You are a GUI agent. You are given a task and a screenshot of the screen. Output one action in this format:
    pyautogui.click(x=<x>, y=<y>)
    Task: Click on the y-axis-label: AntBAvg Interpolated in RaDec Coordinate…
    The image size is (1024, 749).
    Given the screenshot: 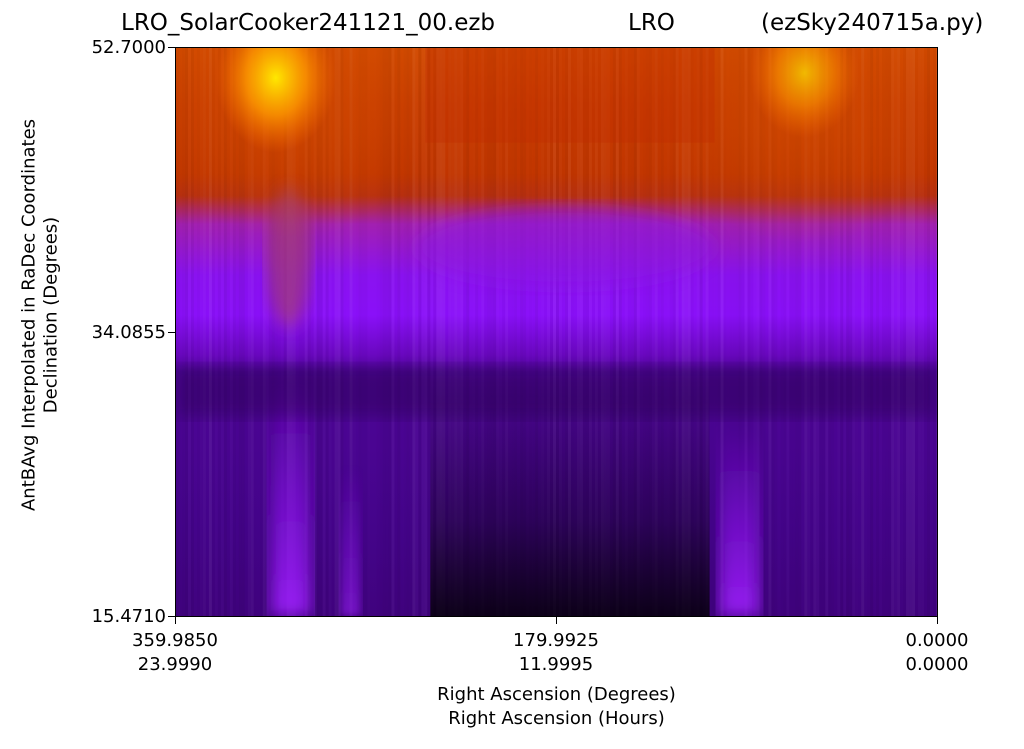 What is the action you would take?
    pyautogui.click(x=39, y=315)
    